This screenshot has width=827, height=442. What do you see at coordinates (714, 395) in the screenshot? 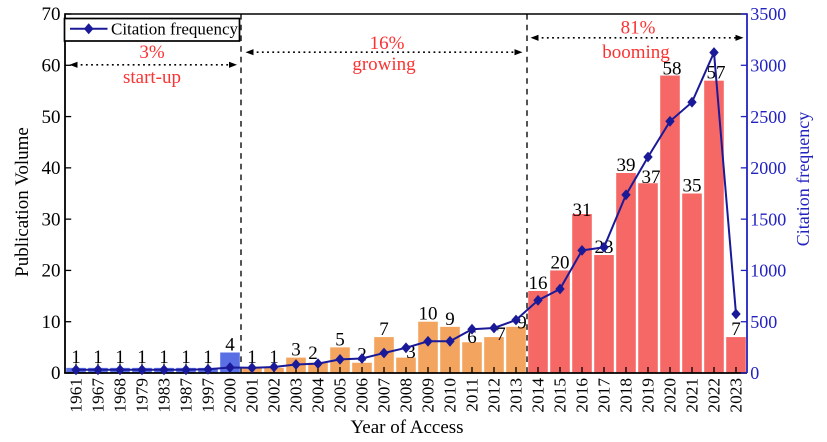
I see `svg-text: 2022` at bounding box center [714, 395].